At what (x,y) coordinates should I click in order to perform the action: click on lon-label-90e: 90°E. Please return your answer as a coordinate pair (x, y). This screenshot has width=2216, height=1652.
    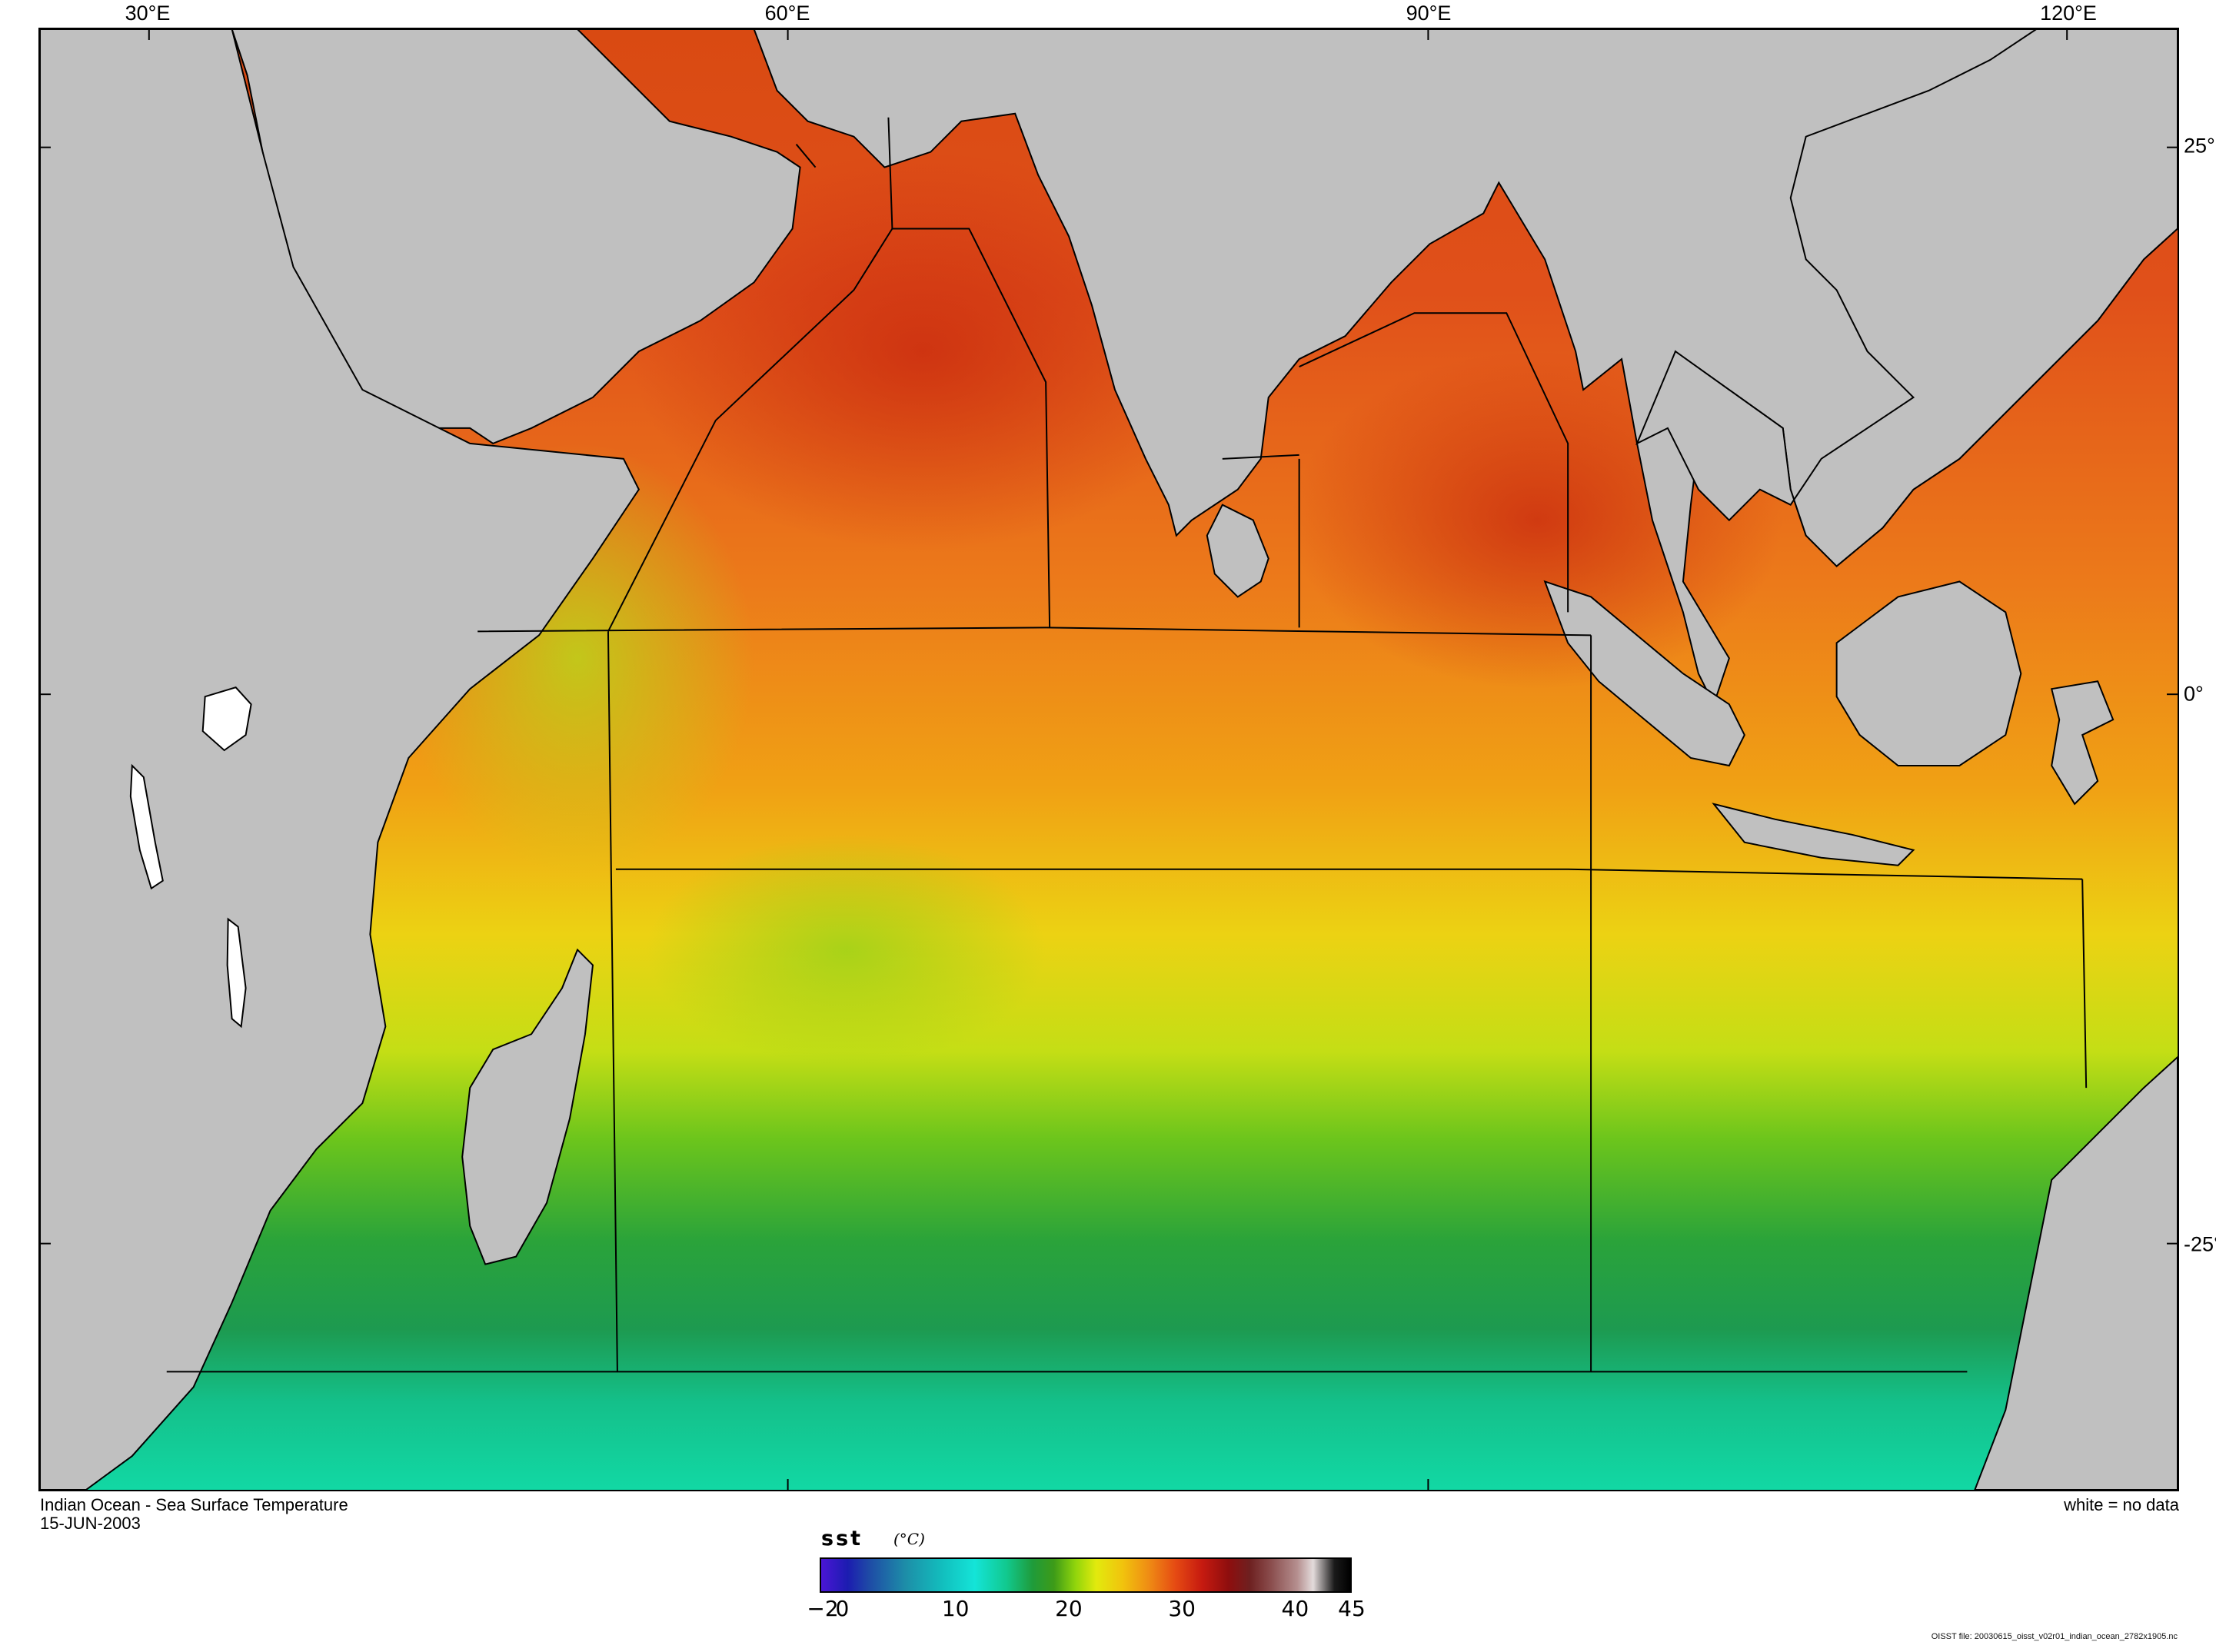
    Looking at the image, I should click on (1429, 14).